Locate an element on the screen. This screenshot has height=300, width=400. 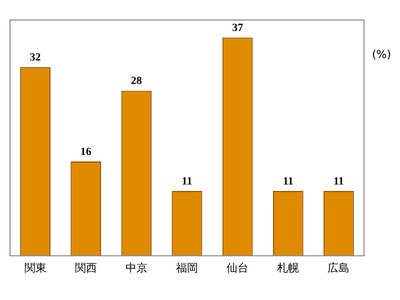
x-tick-label: 中京 is located at coordinates (136, 267).